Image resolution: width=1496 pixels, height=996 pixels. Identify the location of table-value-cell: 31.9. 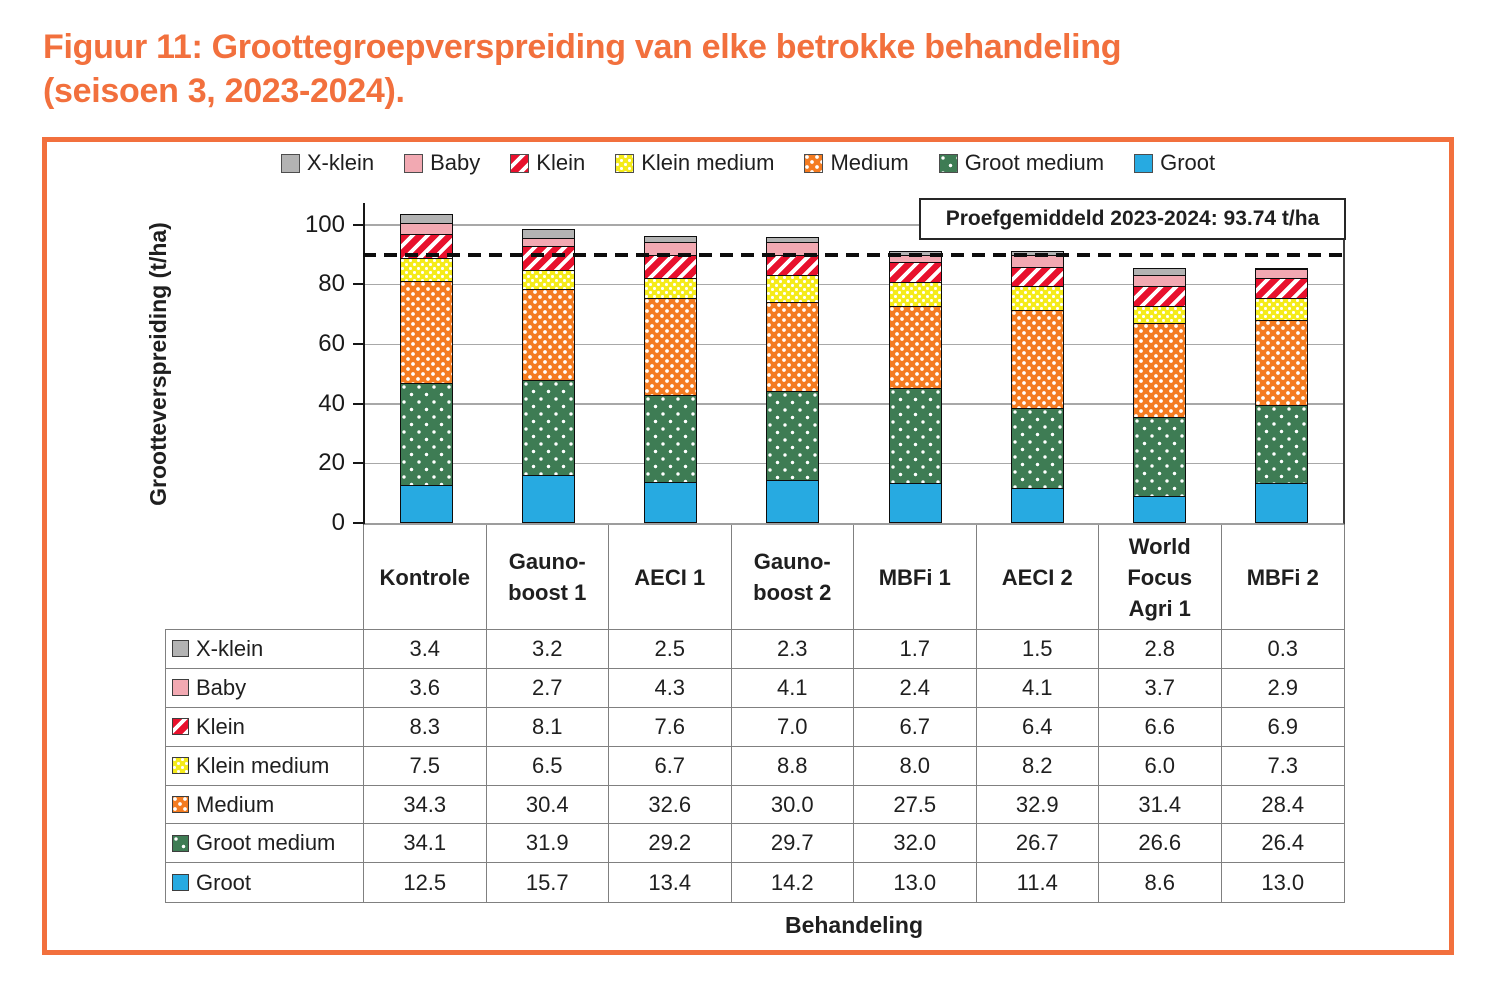
(547, 844).